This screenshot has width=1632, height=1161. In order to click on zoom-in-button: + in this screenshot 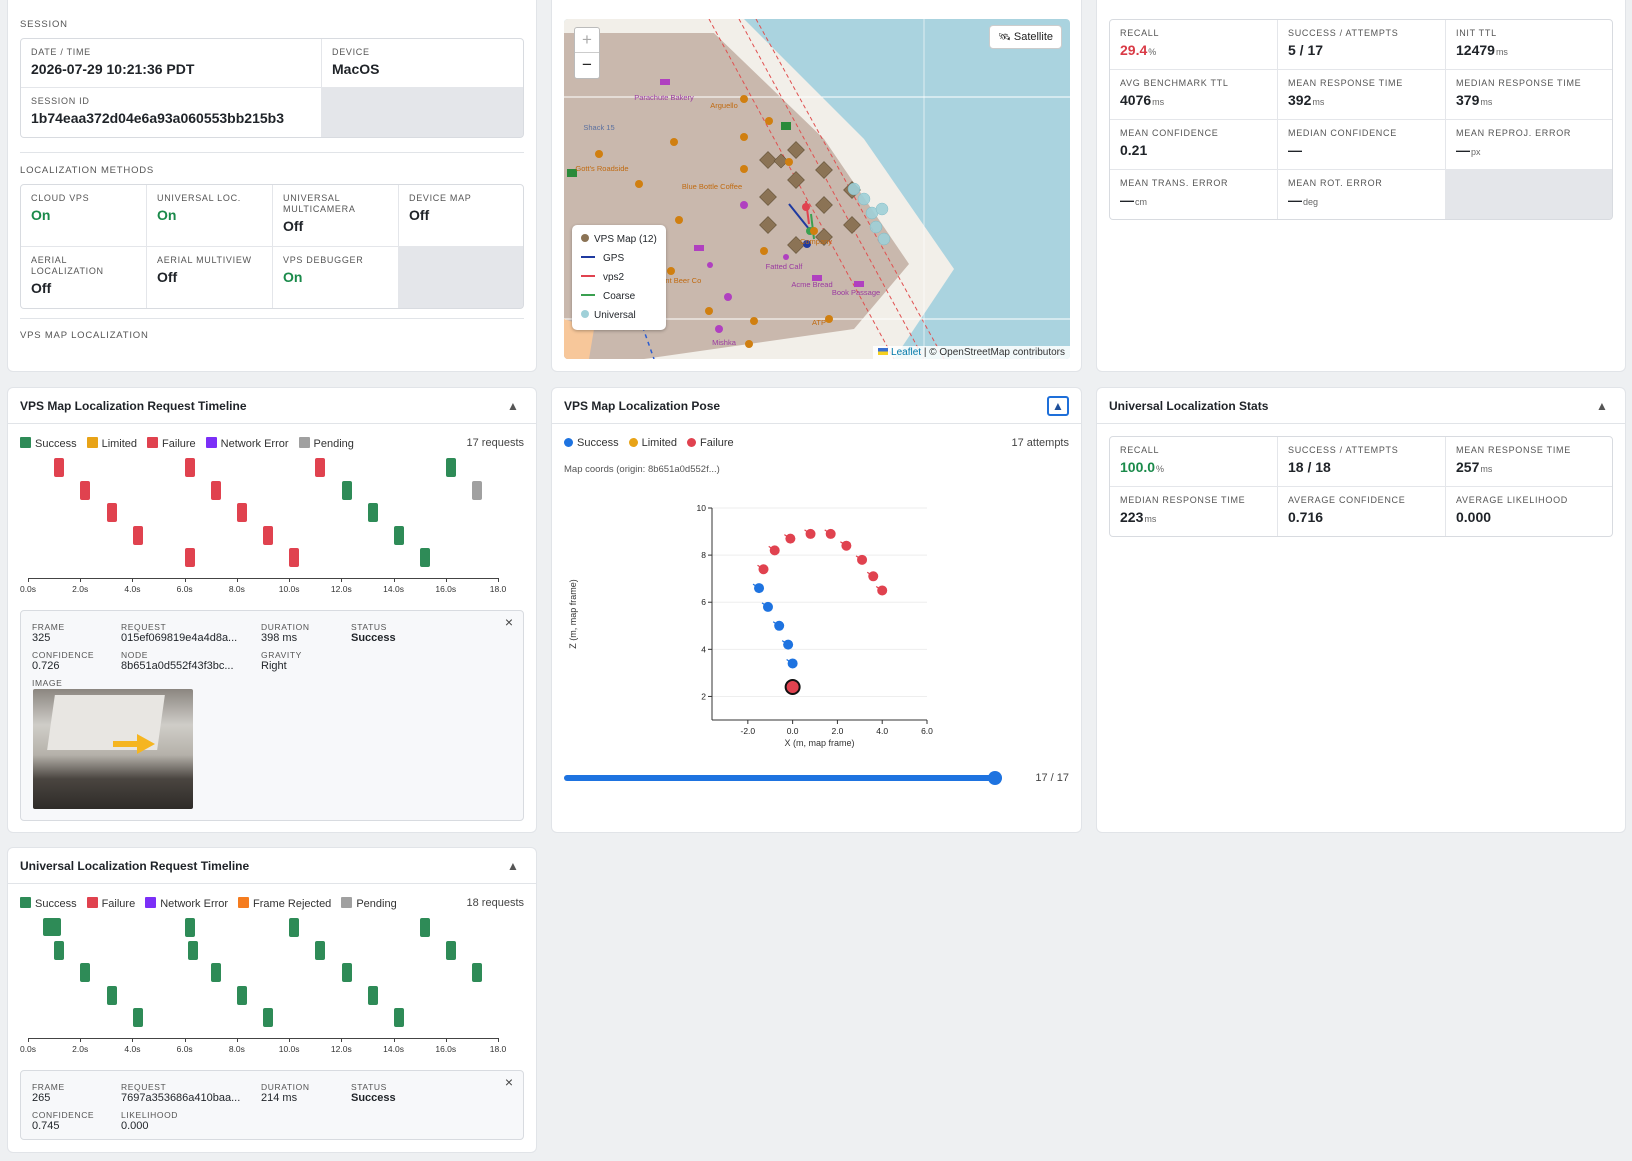, I will do `click(587, 40)`.